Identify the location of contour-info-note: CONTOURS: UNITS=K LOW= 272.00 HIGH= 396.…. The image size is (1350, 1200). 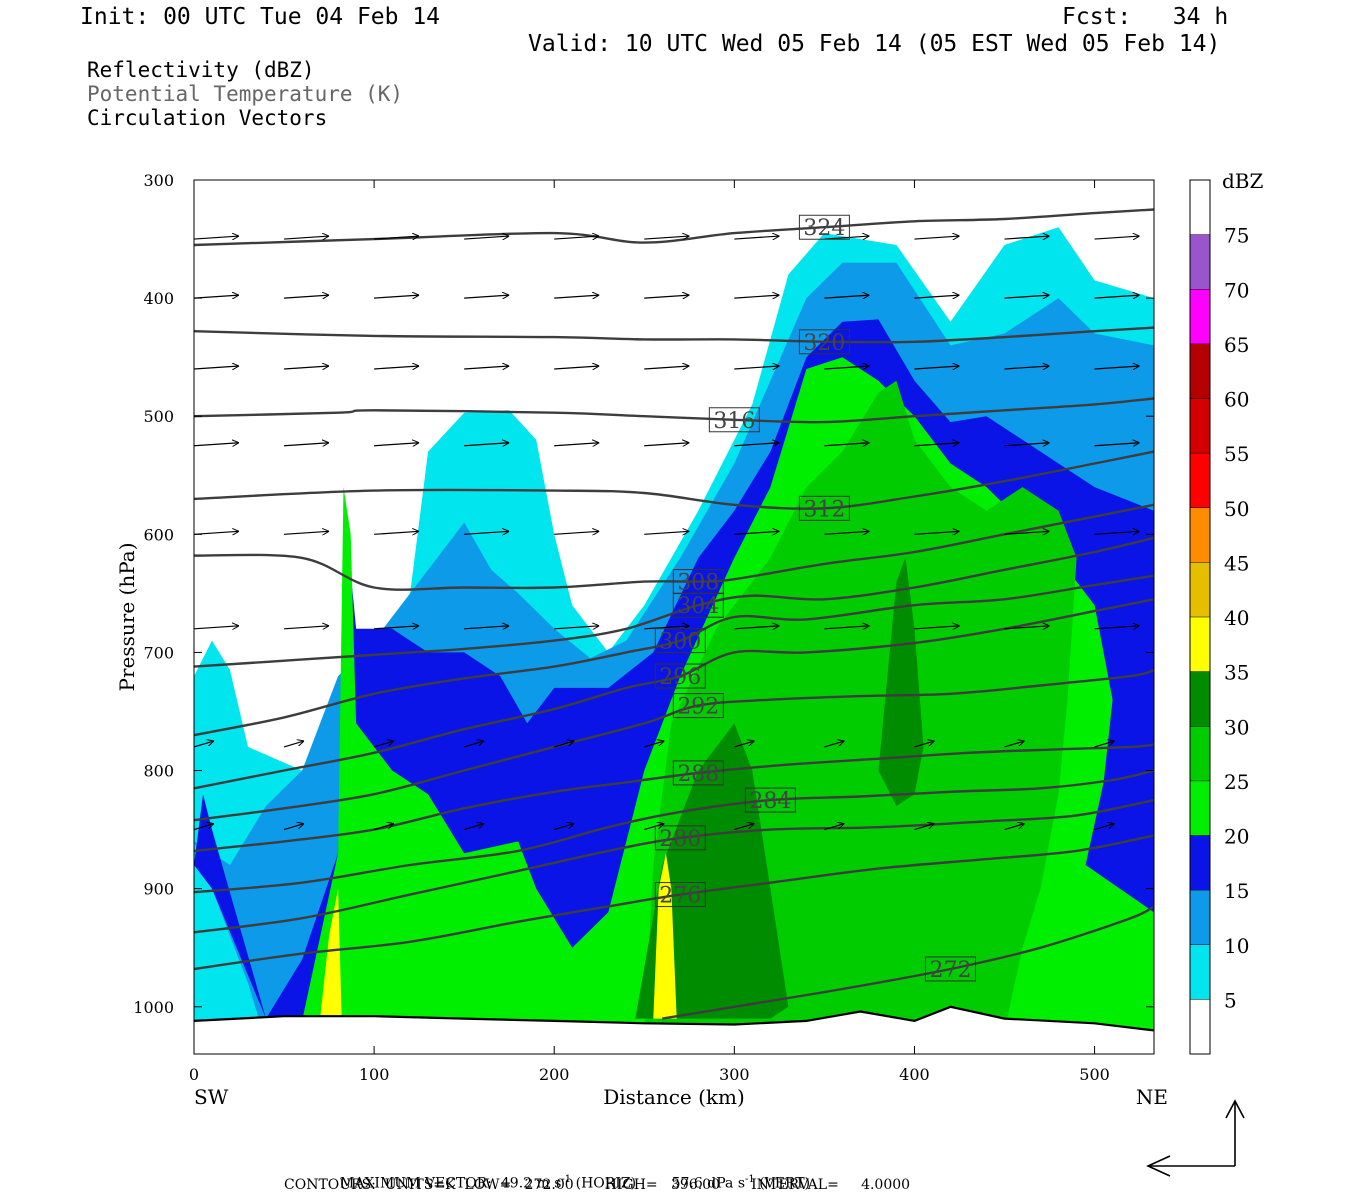
(597, 1185).